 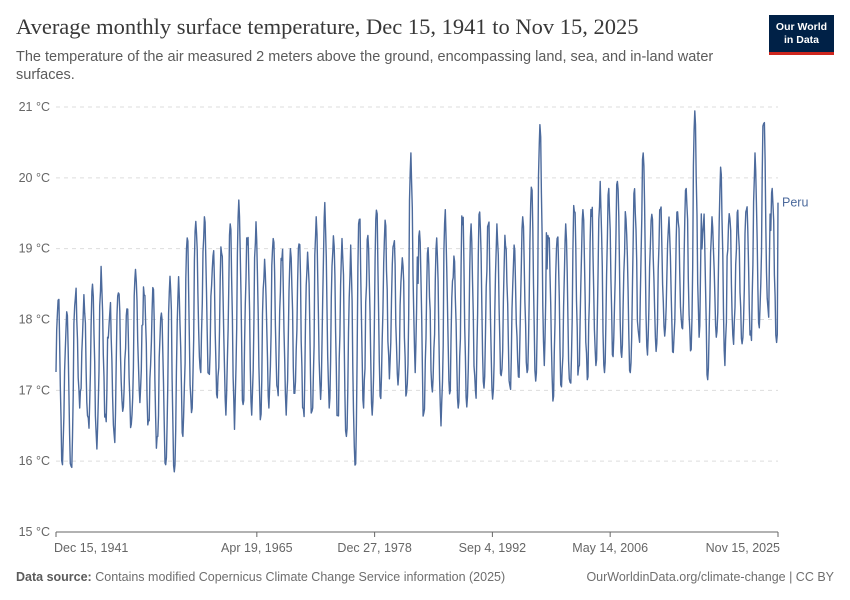 I want to click on series-labels: Peru, so click(x=795, y=203).